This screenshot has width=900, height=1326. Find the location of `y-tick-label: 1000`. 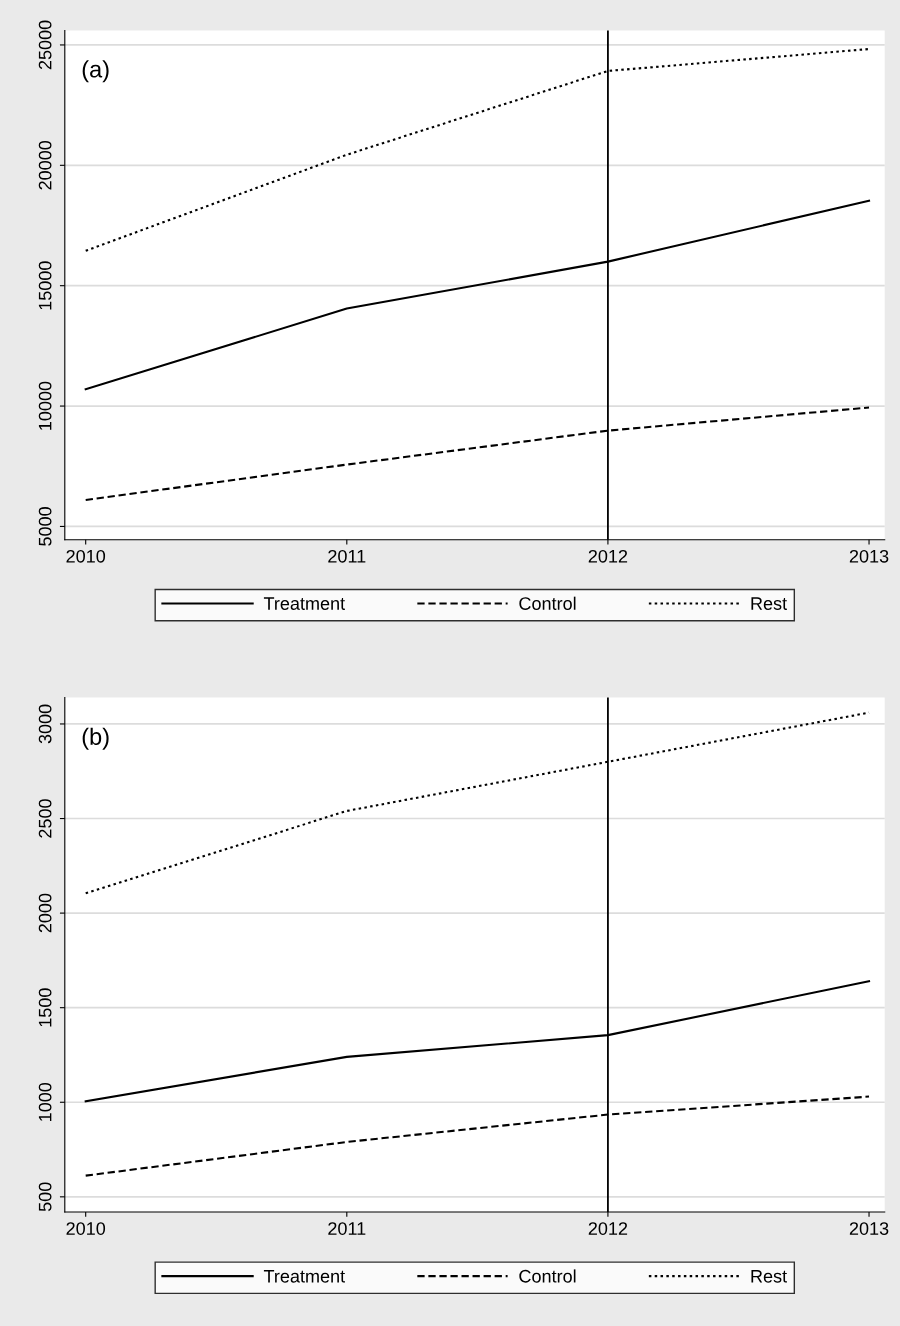

y-tick-label: 1000 is located at coordinates (45, 1101).